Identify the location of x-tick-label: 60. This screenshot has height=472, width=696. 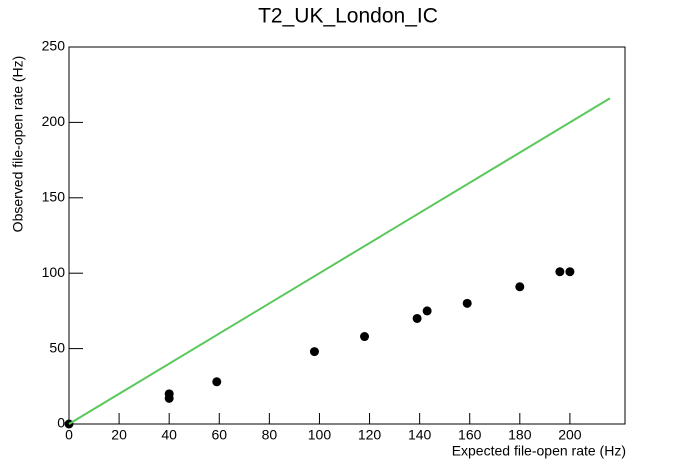
(219, 435).